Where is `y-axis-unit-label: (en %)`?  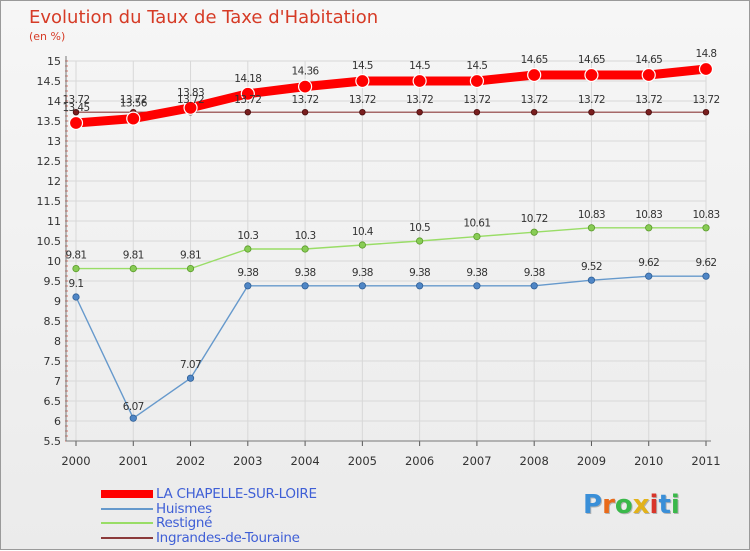 y-axis-unit-label: (en %) is located at coordinates (47, 36).